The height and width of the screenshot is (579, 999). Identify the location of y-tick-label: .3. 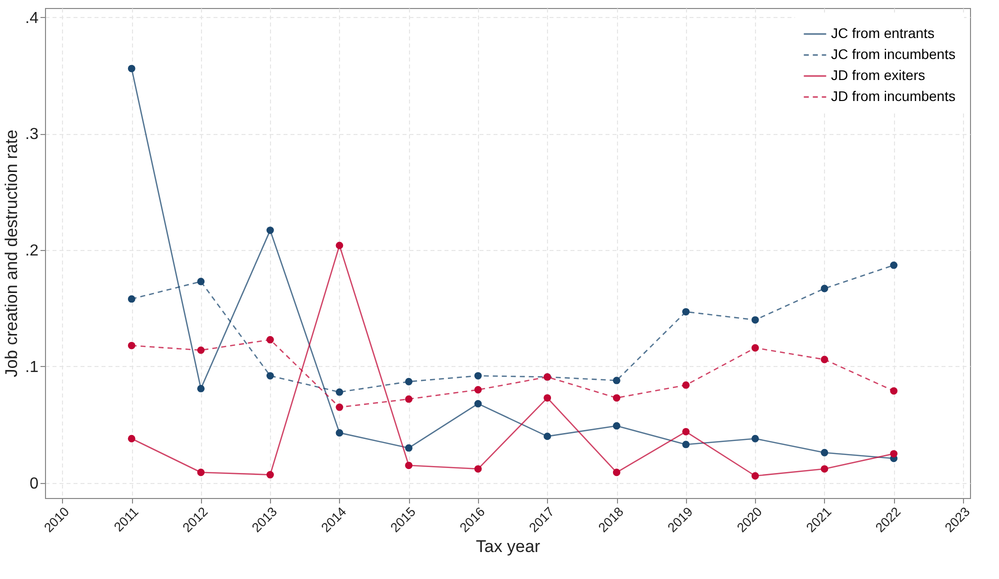
(32, 135).